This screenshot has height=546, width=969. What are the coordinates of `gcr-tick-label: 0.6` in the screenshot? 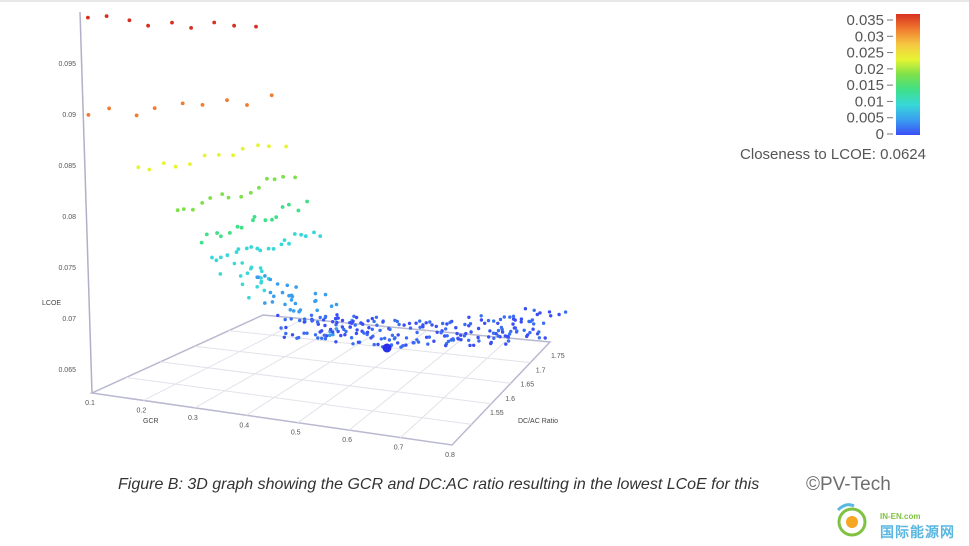 It's located at (347, 440).